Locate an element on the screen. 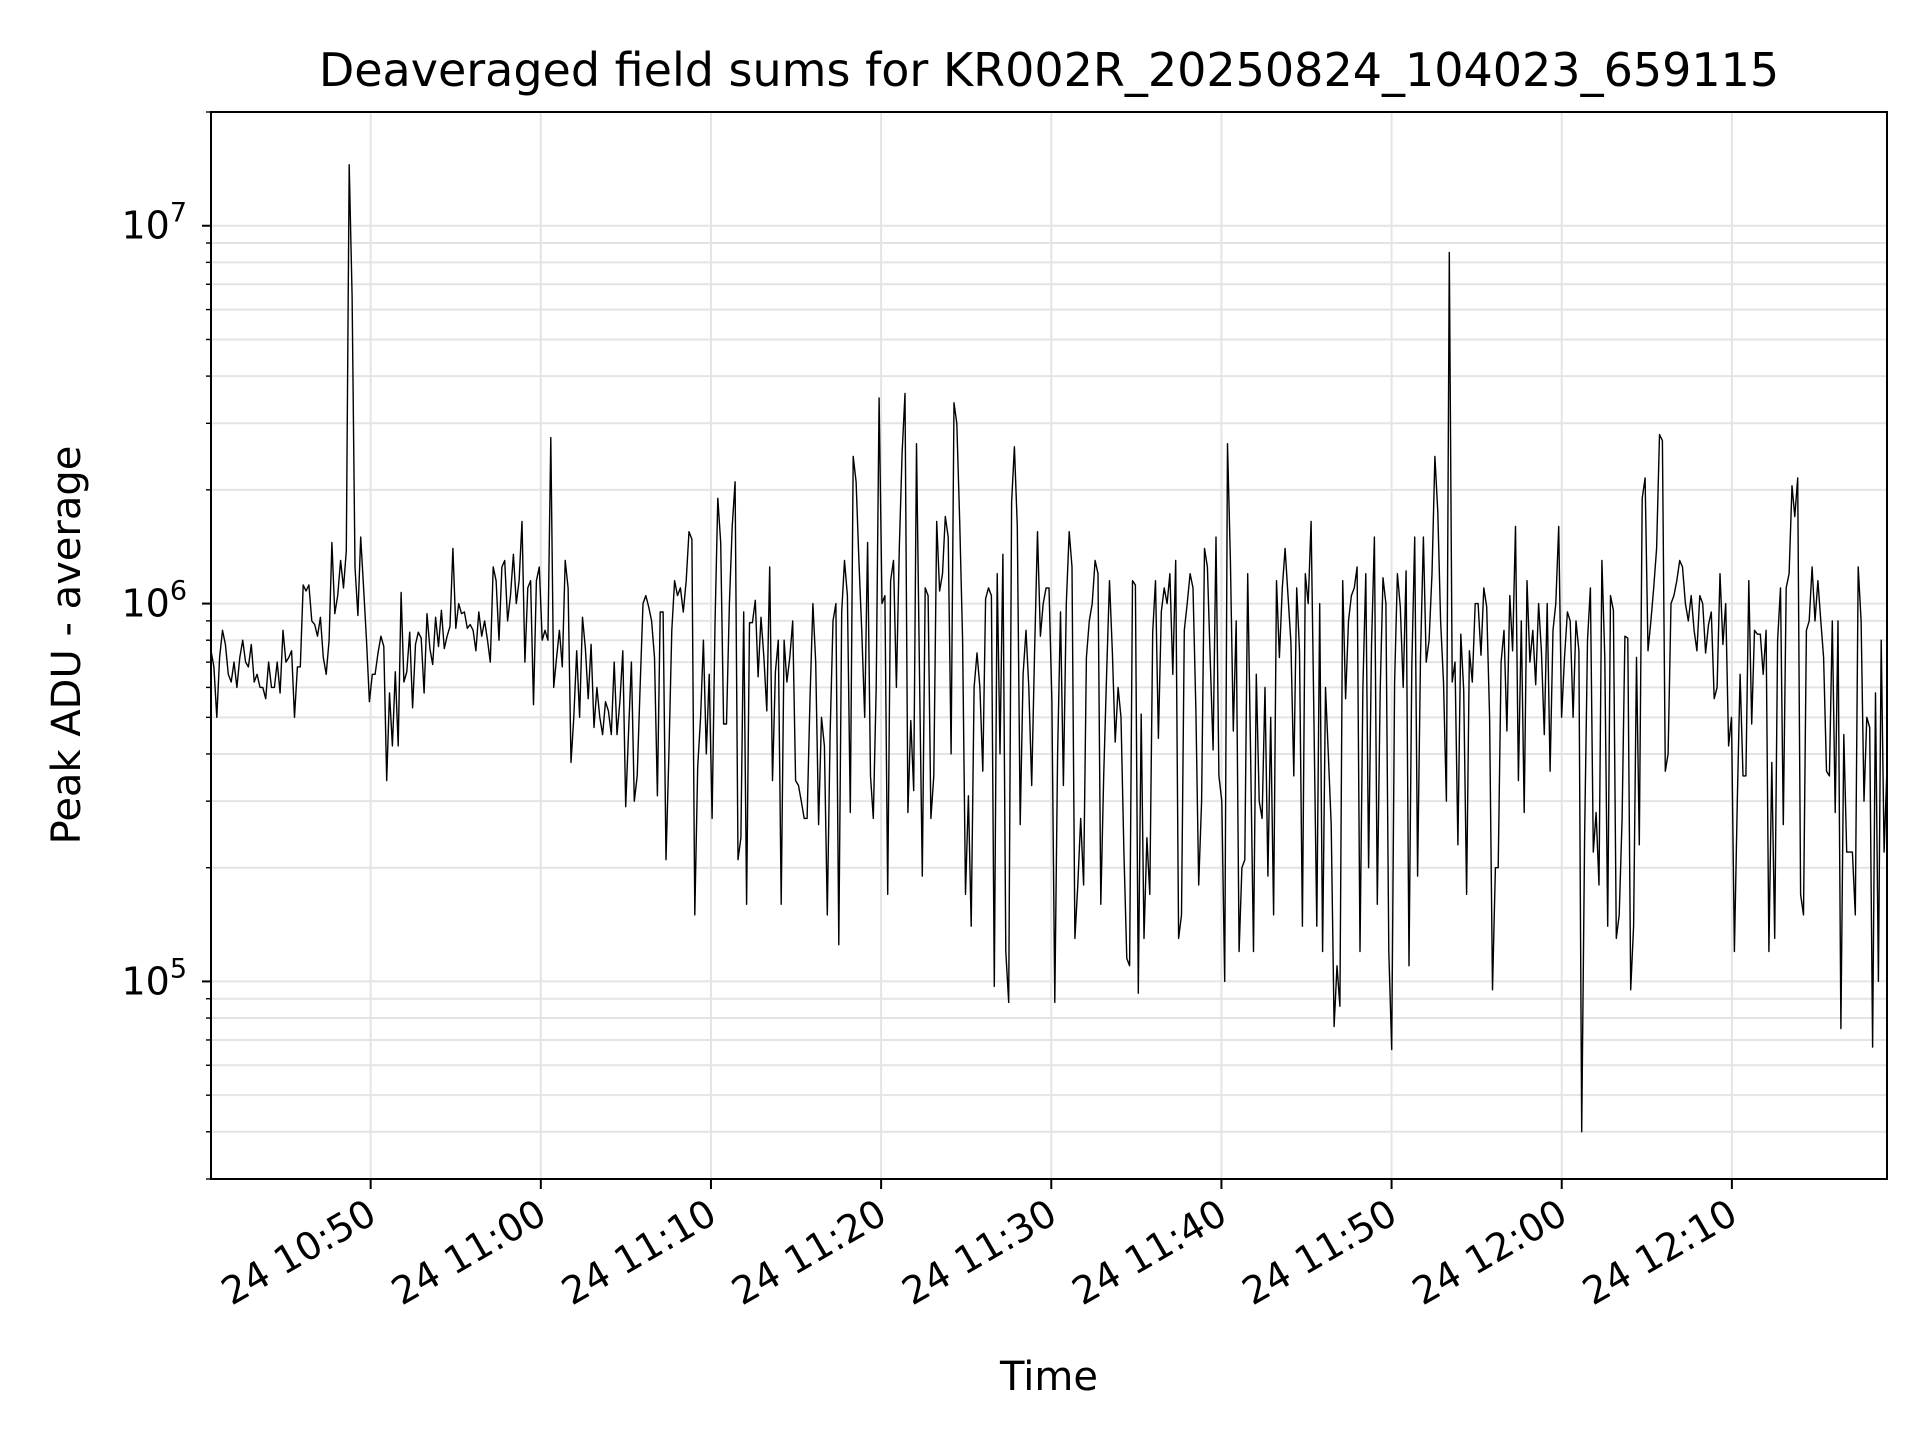 The height and width of the screenshot is (1440, 1920). x-tick-label: 24 11:00 is located at coordinates (468, 1252).